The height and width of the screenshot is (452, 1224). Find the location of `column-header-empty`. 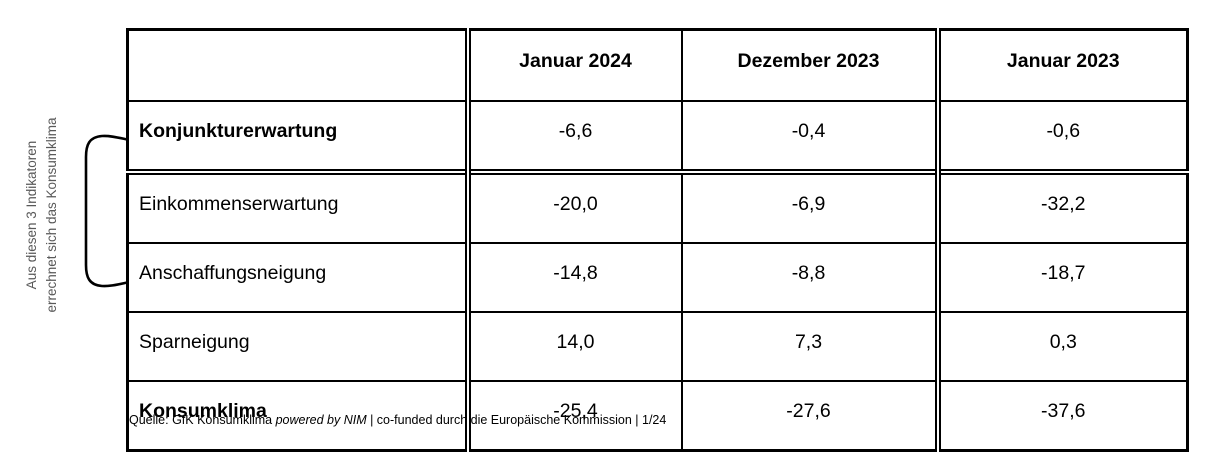

column-header-empty is located at coordinates (297, 65).